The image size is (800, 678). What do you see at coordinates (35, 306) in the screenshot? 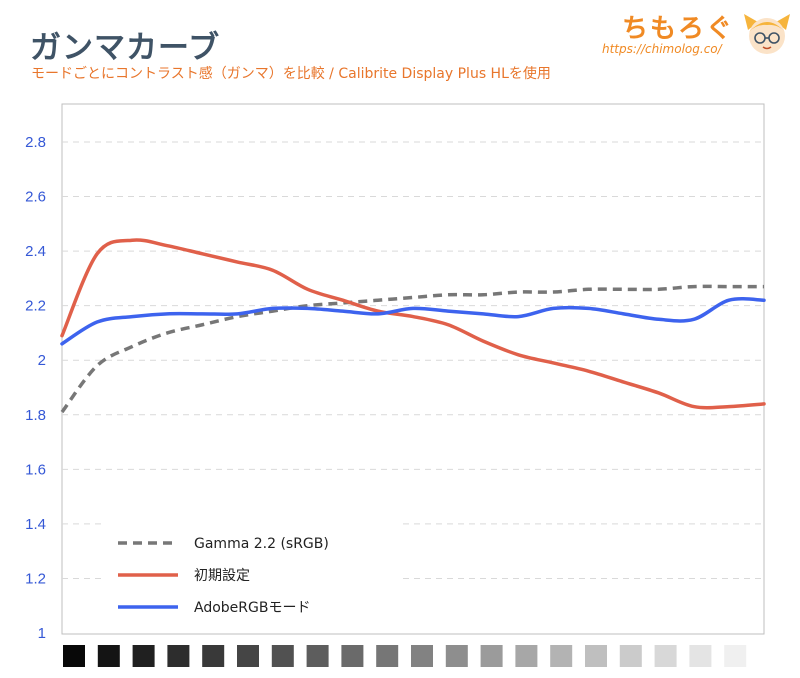
I see `y-tick-label: 2.2` at bounding box center [35, 306].